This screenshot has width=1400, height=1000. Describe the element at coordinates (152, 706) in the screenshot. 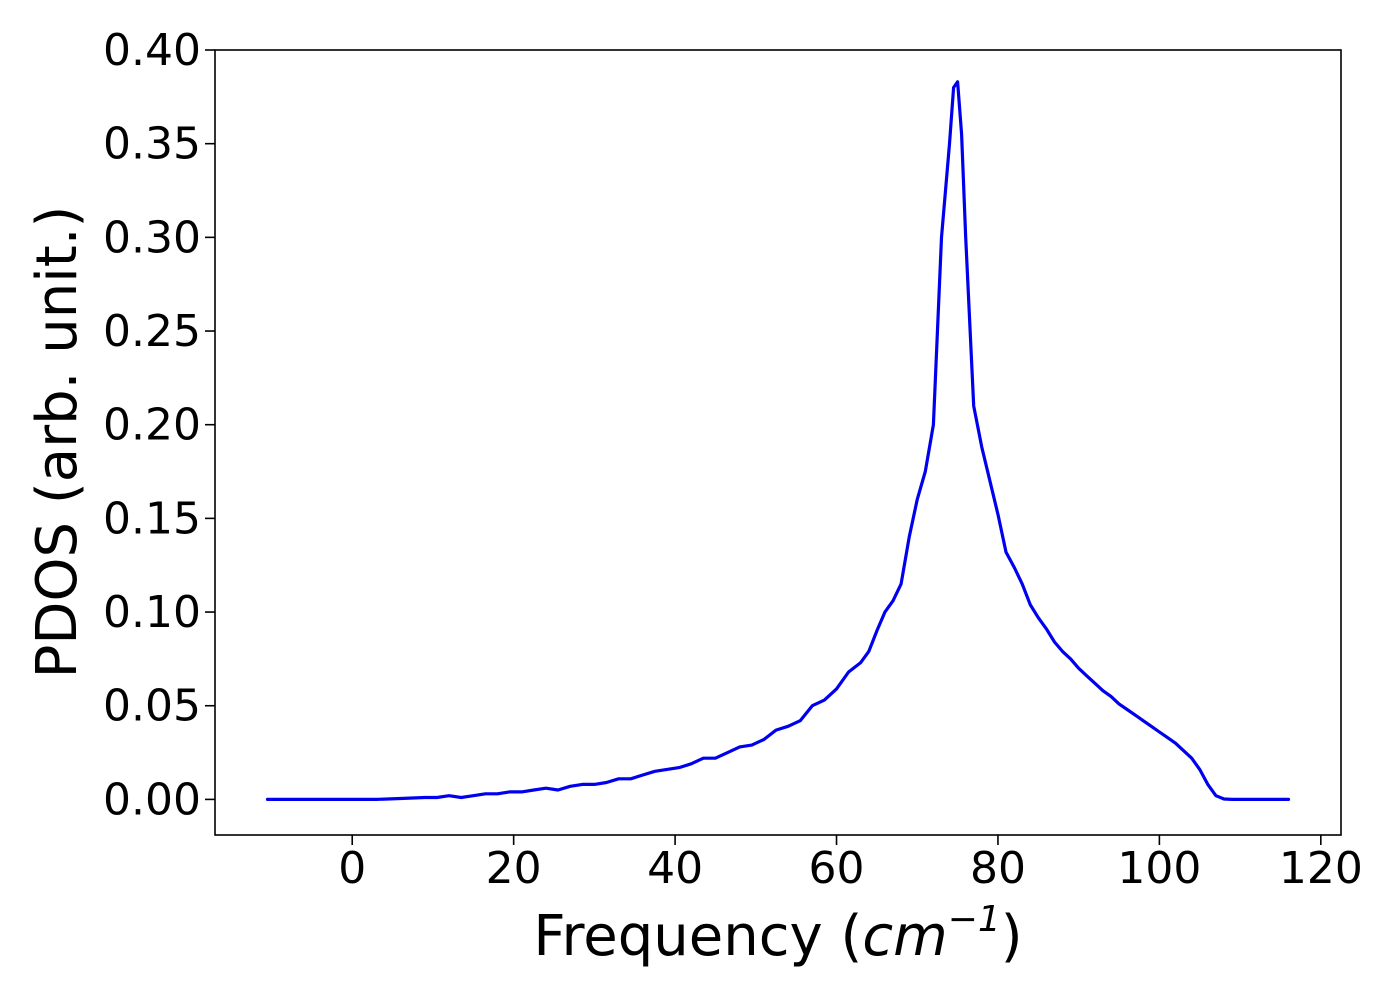

I see `y-tick-label: 0.05` at that location.